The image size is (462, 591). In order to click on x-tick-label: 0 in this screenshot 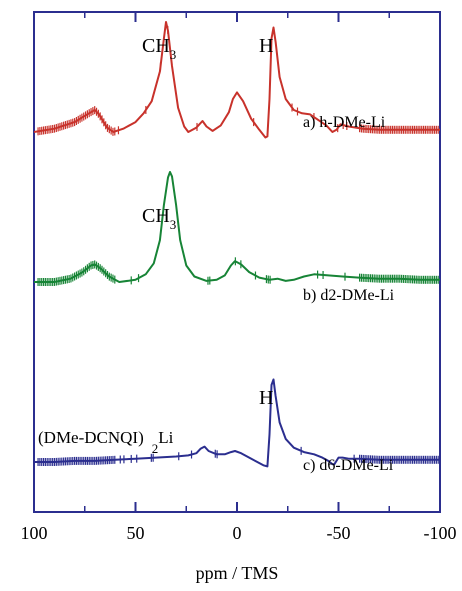, I will do `click(237, 533)`.